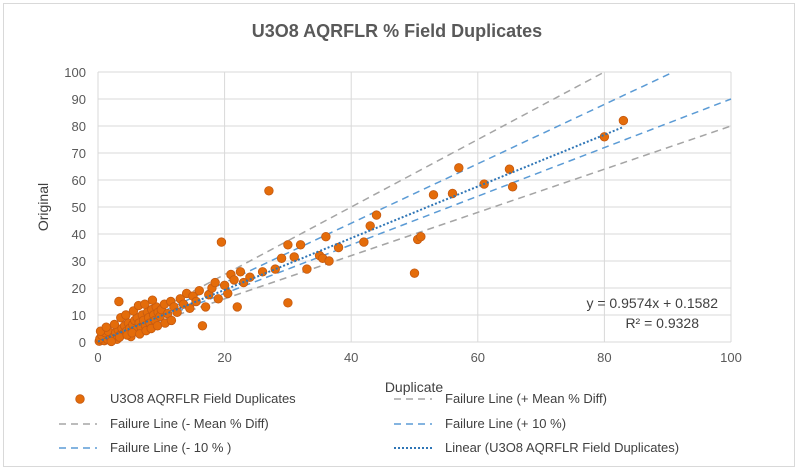 This screenshot has height=472, width=800. Describe the element at coordinates (189, 423) in the screenshot. I see `legend-label: Failure Line (- Mean % Diff)` at that location.